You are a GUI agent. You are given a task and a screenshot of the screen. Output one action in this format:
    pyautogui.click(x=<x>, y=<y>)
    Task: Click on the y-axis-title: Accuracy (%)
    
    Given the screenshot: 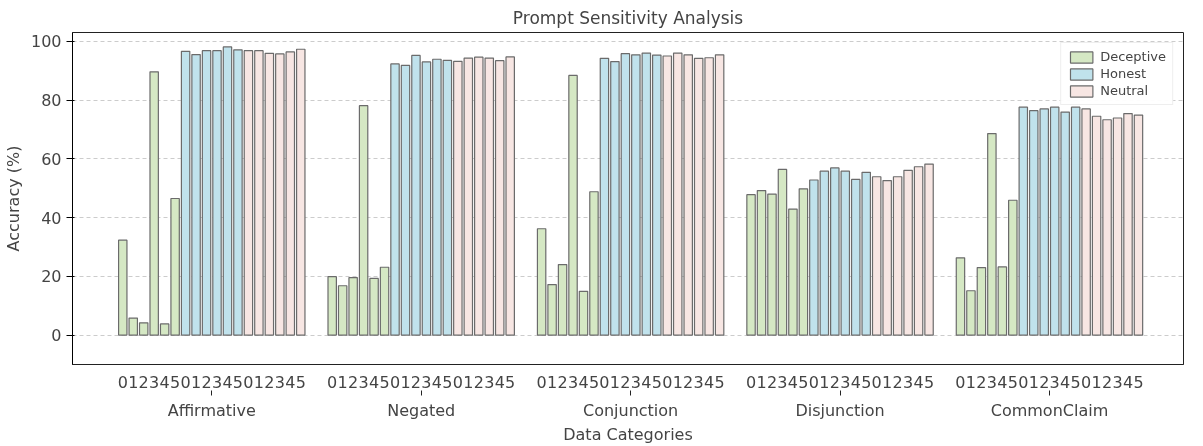 What is the action you would take?
    pyautogui.click(x=13, y=198)
    